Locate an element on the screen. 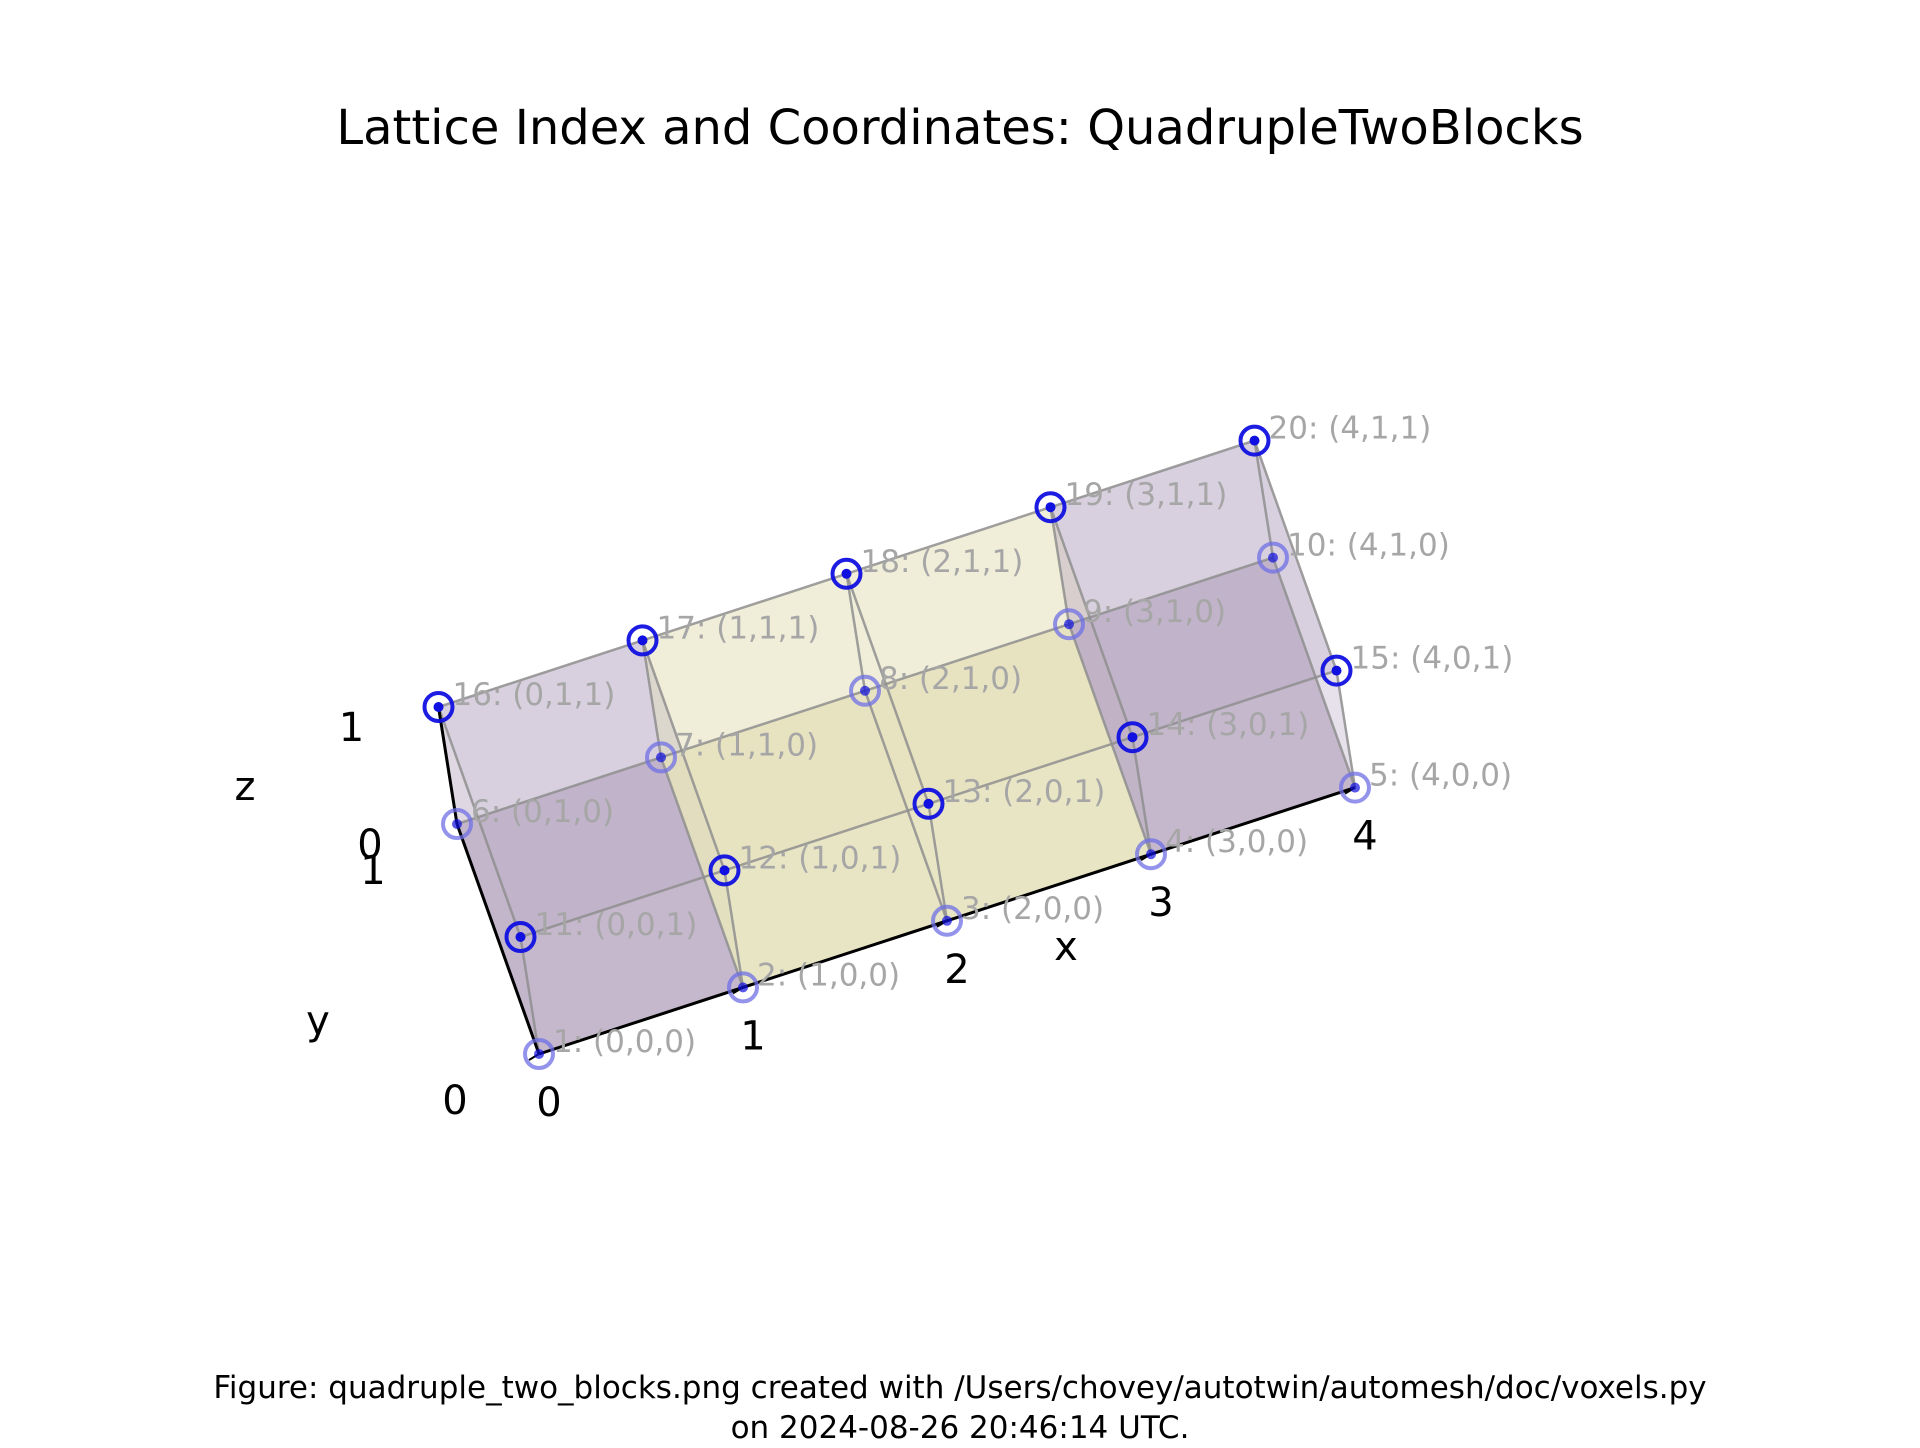  node-label: 9: (3,1,0) is located at coordinates (1154, 612).